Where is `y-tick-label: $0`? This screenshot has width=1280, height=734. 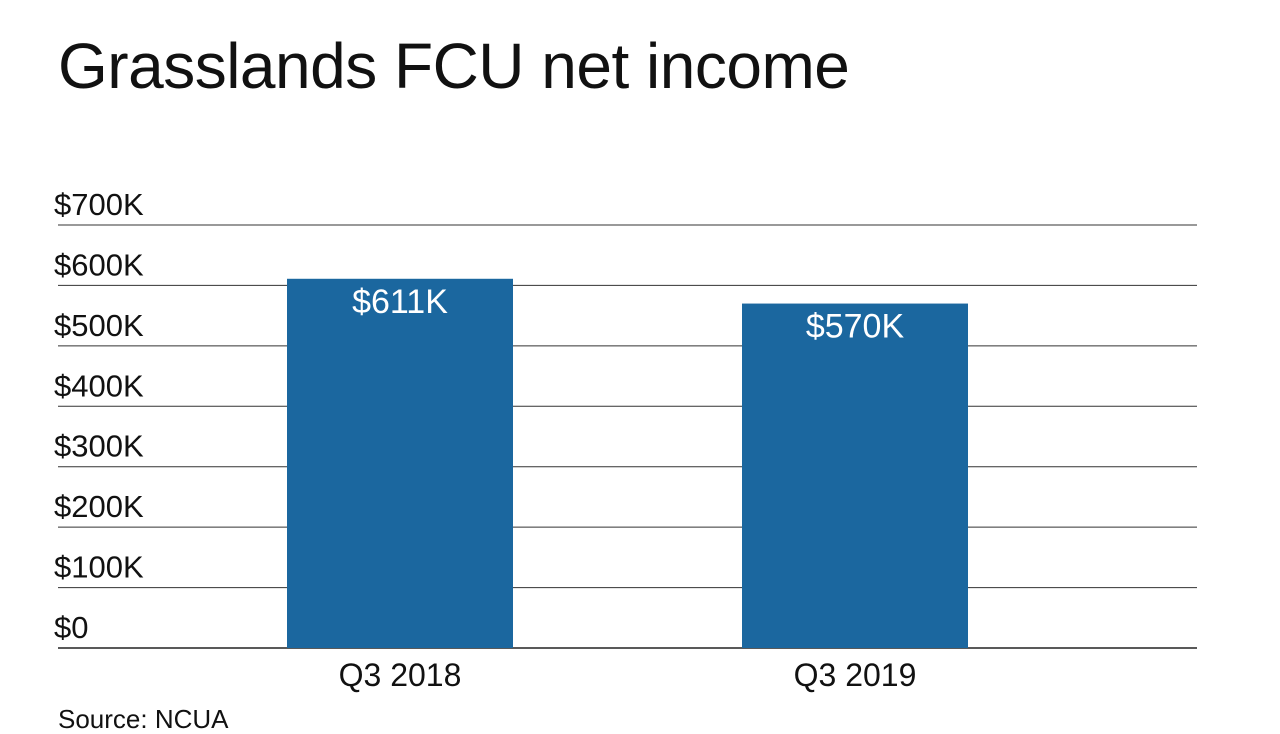
y-tick-label: $0 is located at coordinates (71, 627).